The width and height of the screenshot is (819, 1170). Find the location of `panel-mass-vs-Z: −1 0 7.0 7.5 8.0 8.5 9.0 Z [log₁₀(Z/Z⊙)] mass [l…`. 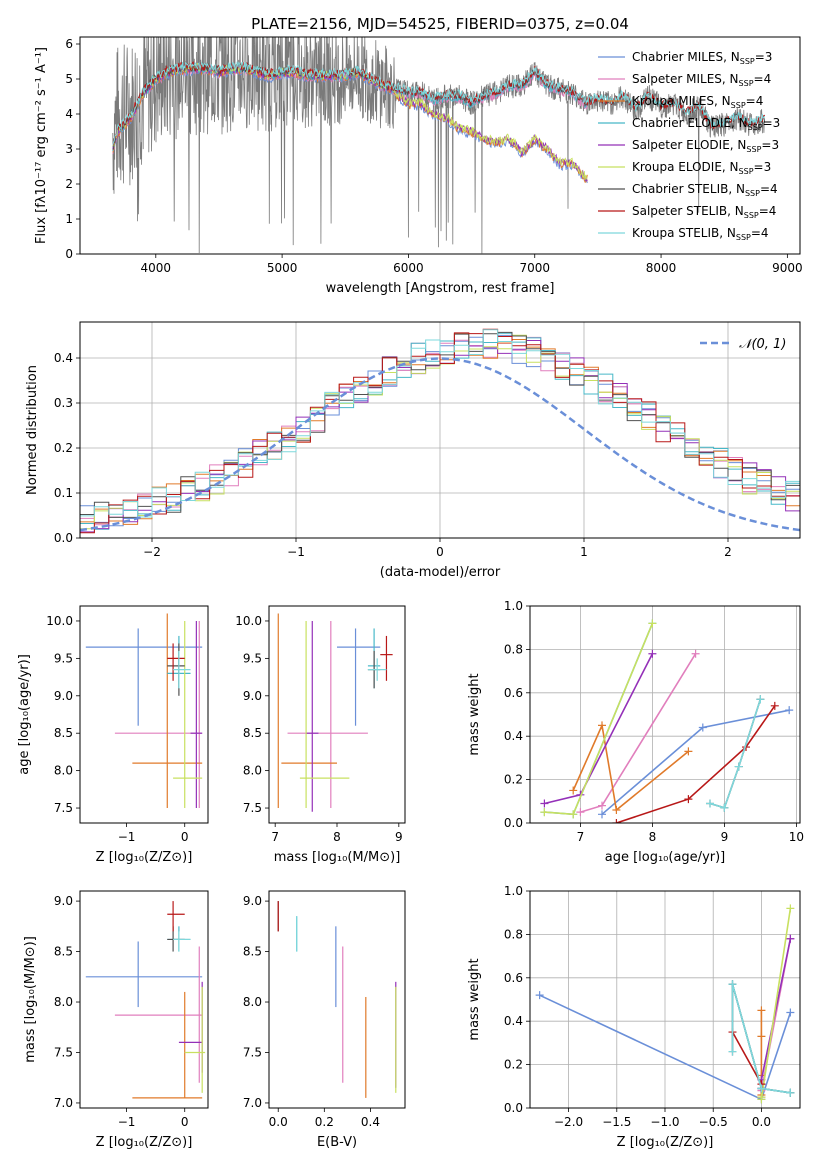

panel-mass-vs-Z: −1 0 7.0 7.5 8.0 8.5 9.0 Z [log₁₀(Z/Z⊙)] mass [l… is located at coordinates (116, 1020).